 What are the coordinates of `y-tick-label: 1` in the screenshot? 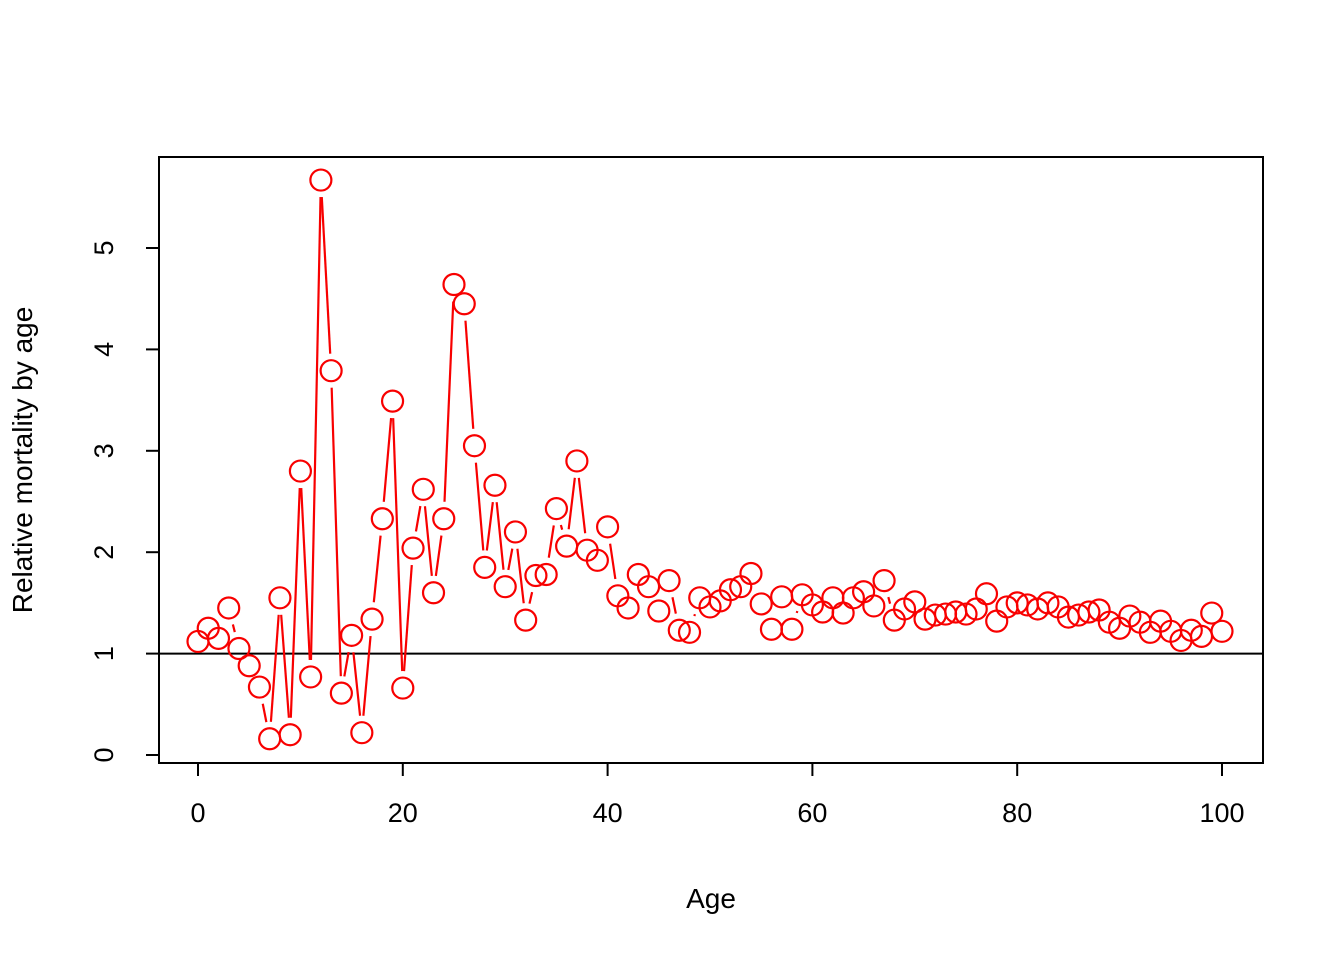 It's located at (104, 653).